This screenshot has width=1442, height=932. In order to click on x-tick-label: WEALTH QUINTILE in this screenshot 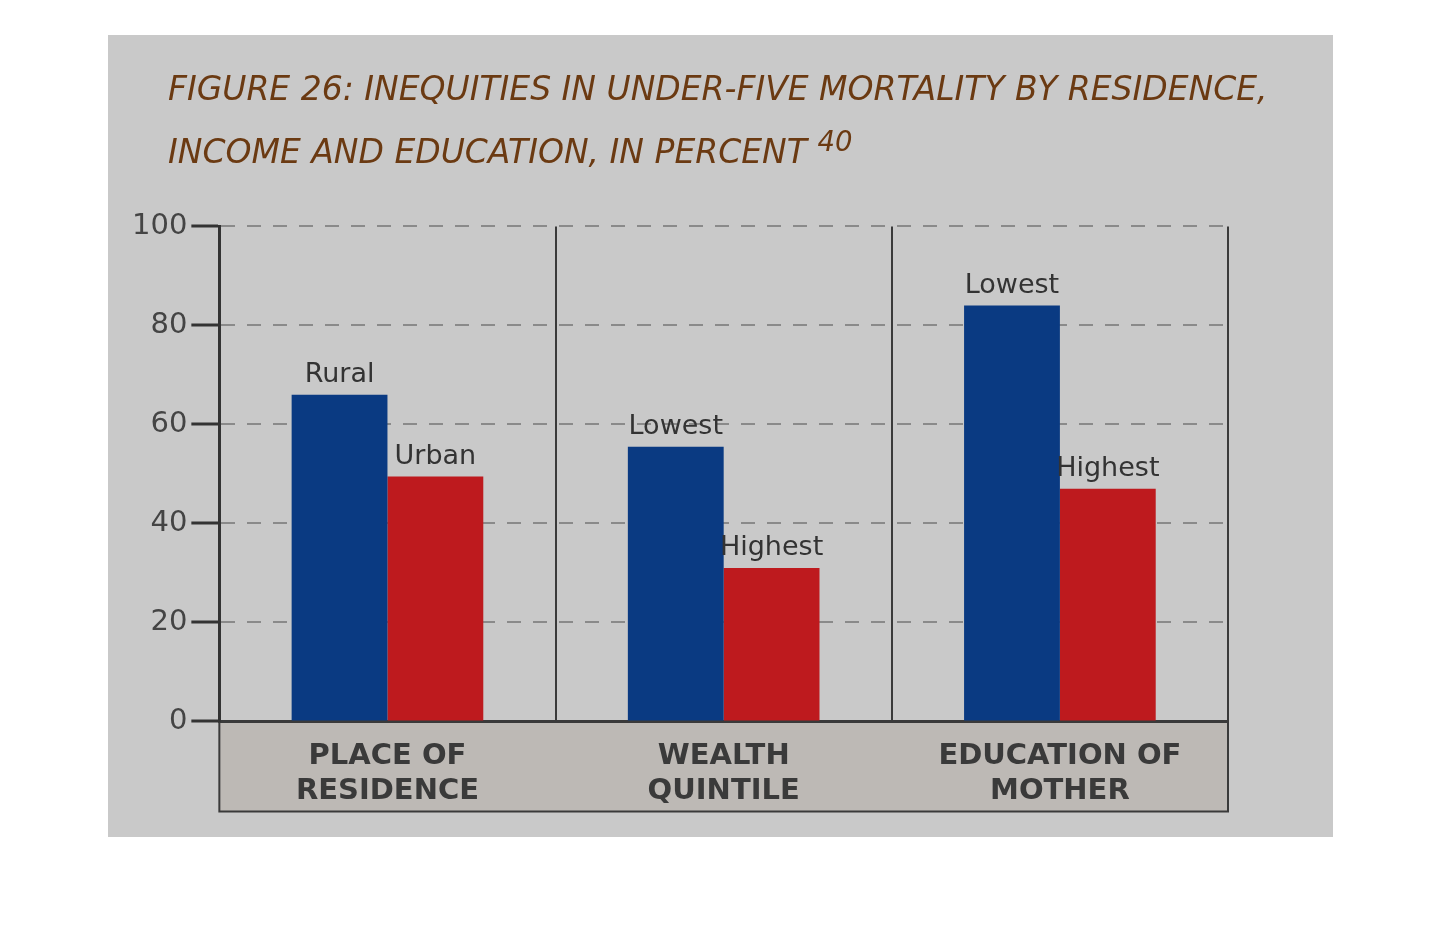, I will do `click(723, 772)`.